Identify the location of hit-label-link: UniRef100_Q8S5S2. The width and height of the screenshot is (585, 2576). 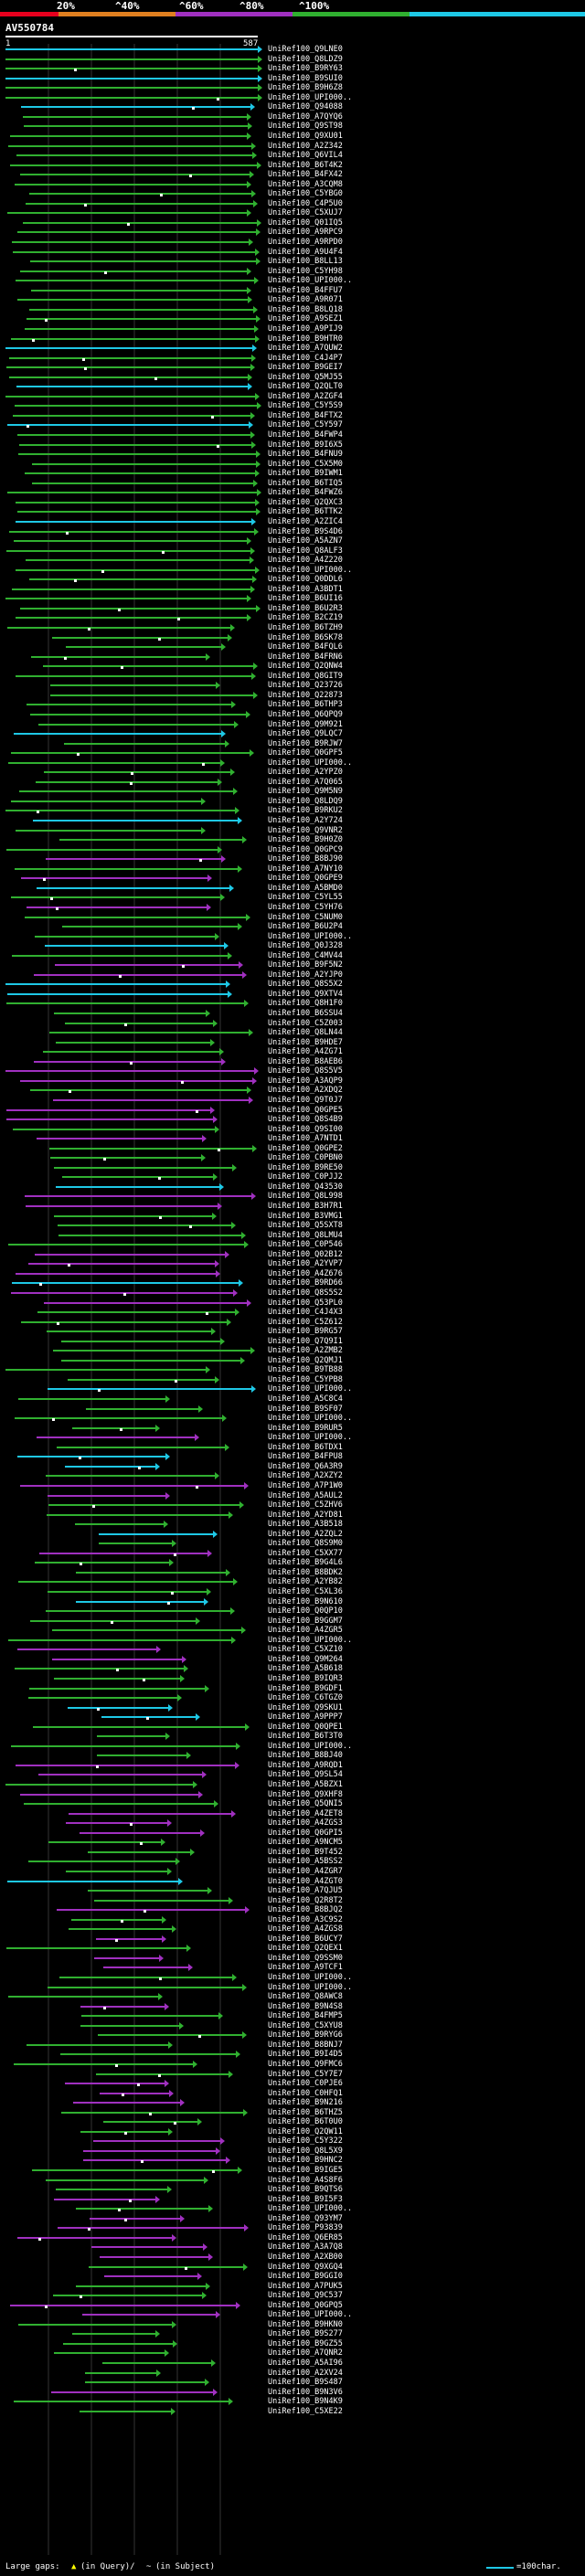
(305, 1293).